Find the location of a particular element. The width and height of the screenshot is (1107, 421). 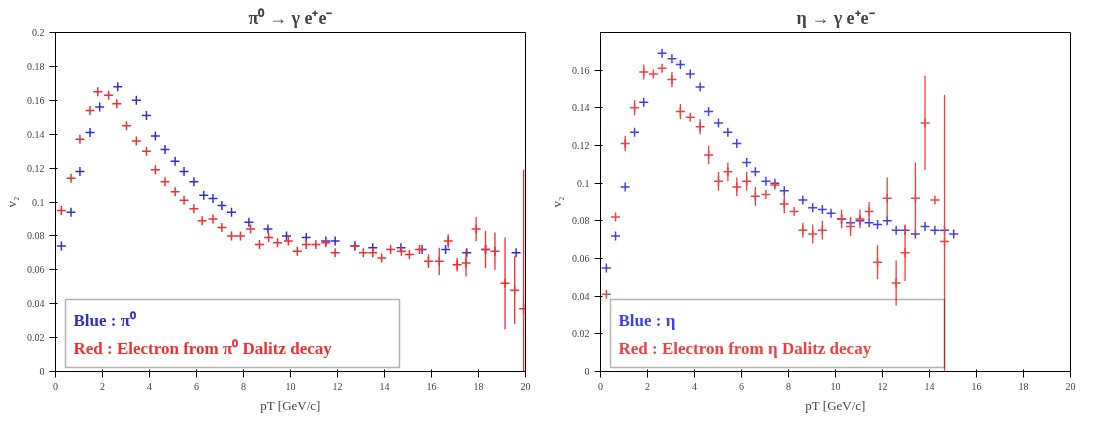

text: Red : Electron from η Dalitz decay is located at coordinates (745, 348).